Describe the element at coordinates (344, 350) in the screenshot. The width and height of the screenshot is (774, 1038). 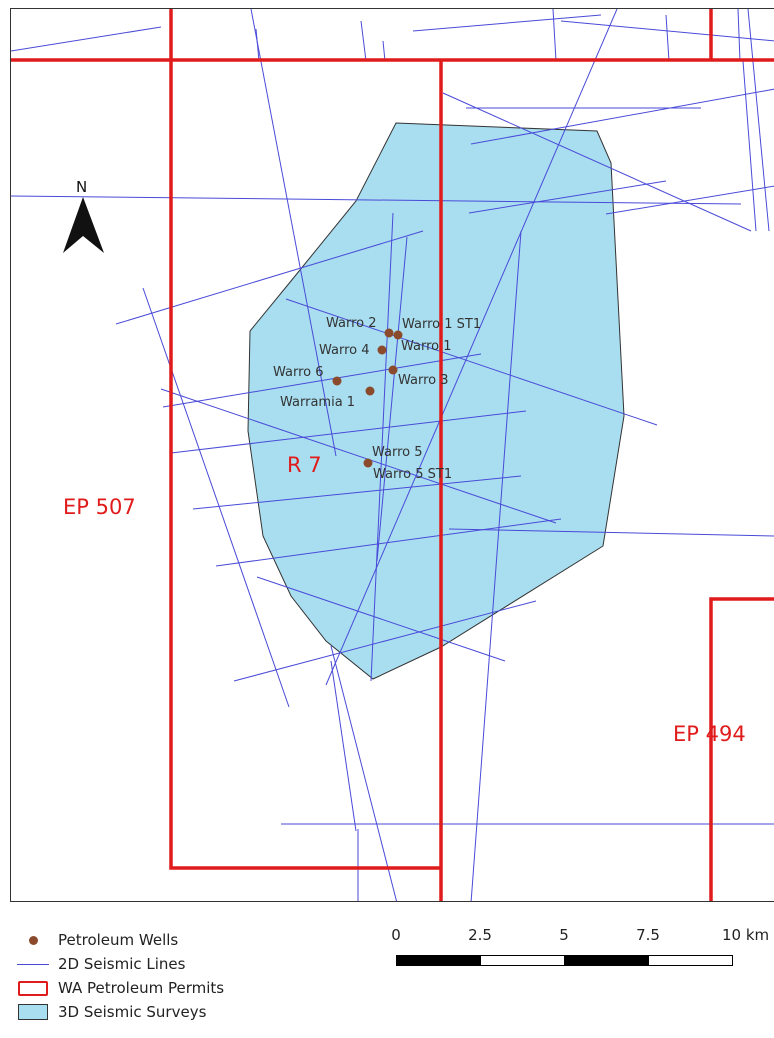
I see `well-label: Warro 4` at that location.